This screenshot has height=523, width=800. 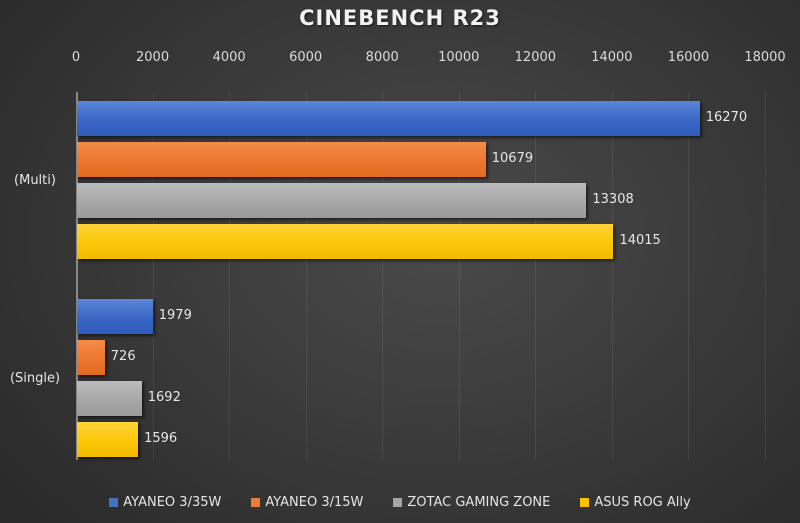 I want to click on legend-swatch-blue-icon, so click(x=114, y=502).